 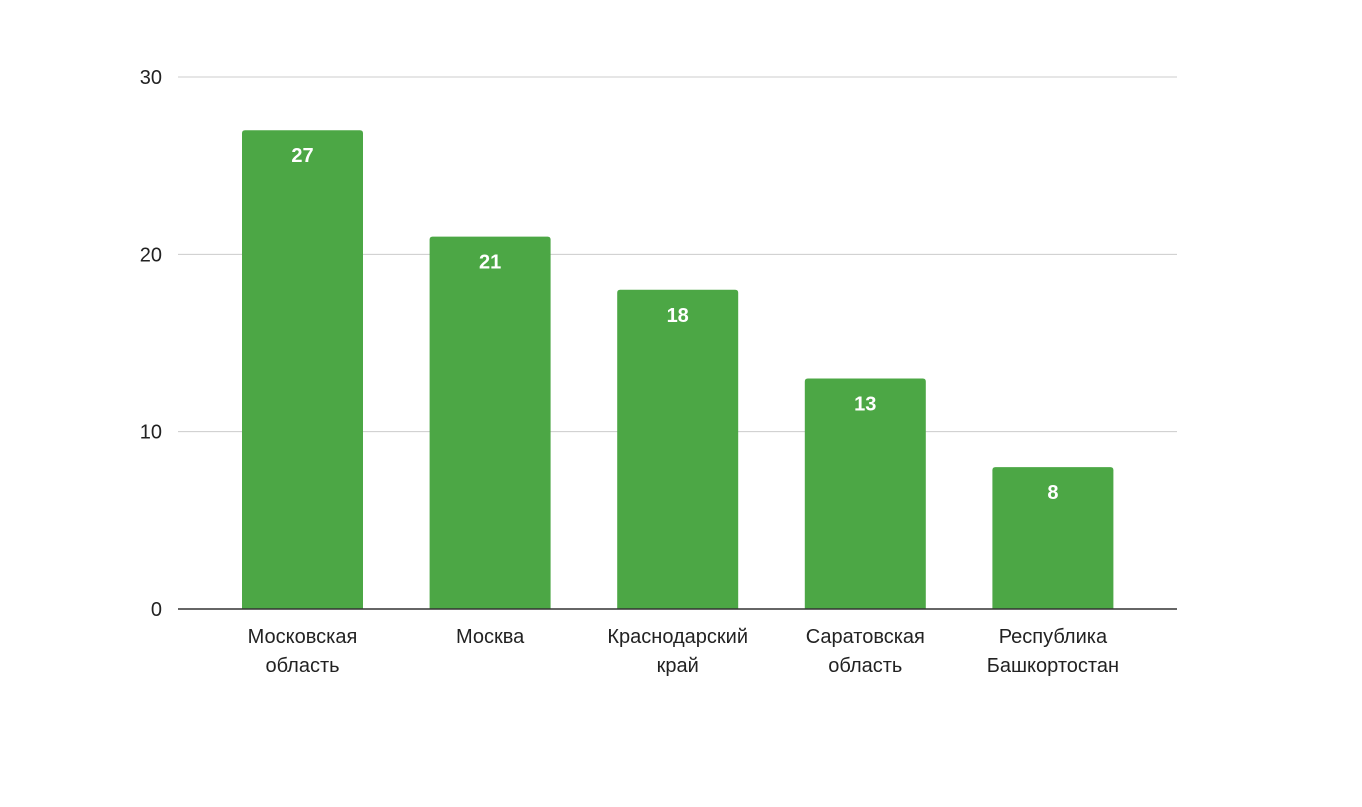 What do you see at coordinates (151, 78) in the screenshot?
I see `y-tick-label: 30` at bounding box center [151, 78].